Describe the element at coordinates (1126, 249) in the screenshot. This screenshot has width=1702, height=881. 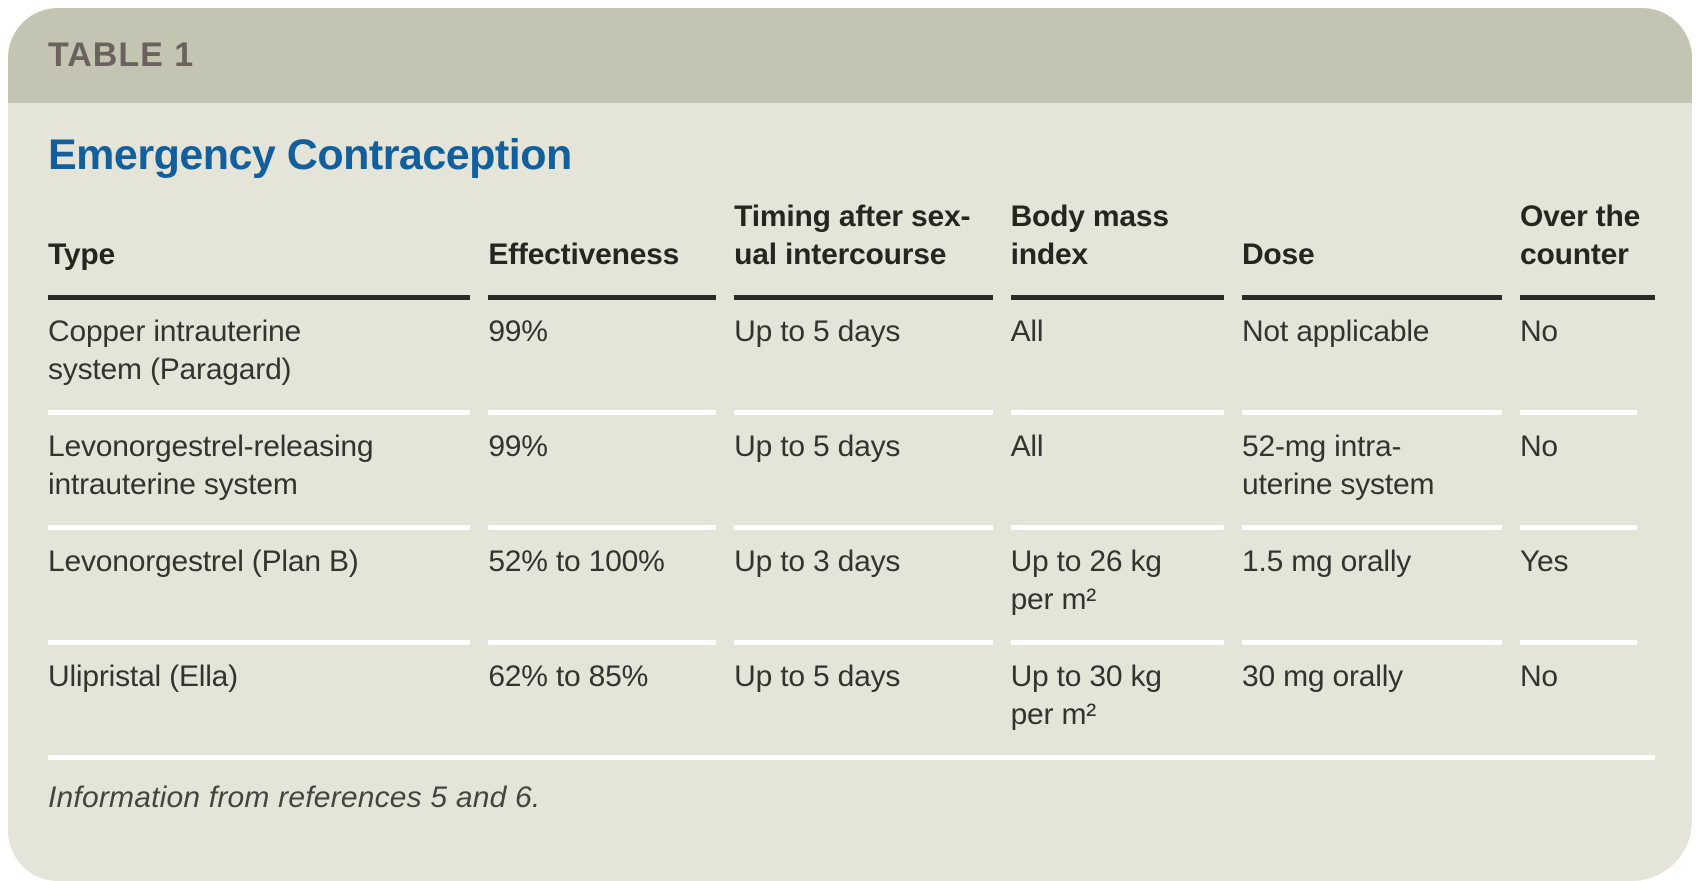
I see `column-header-bmi: Body mass index` at that location.